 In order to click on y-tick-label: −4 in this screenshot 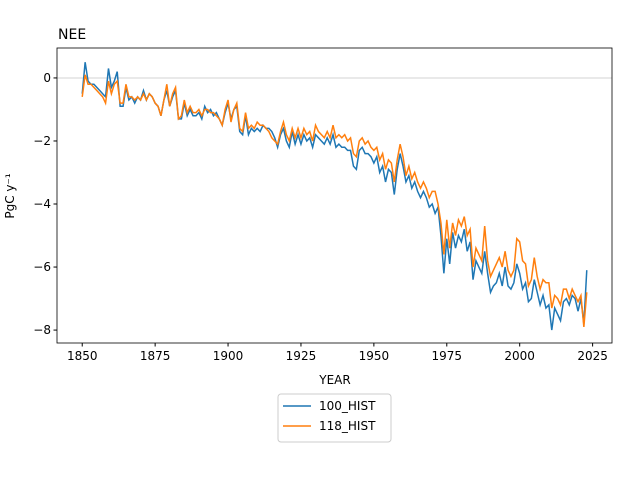, I will do `click(42, 204)`.